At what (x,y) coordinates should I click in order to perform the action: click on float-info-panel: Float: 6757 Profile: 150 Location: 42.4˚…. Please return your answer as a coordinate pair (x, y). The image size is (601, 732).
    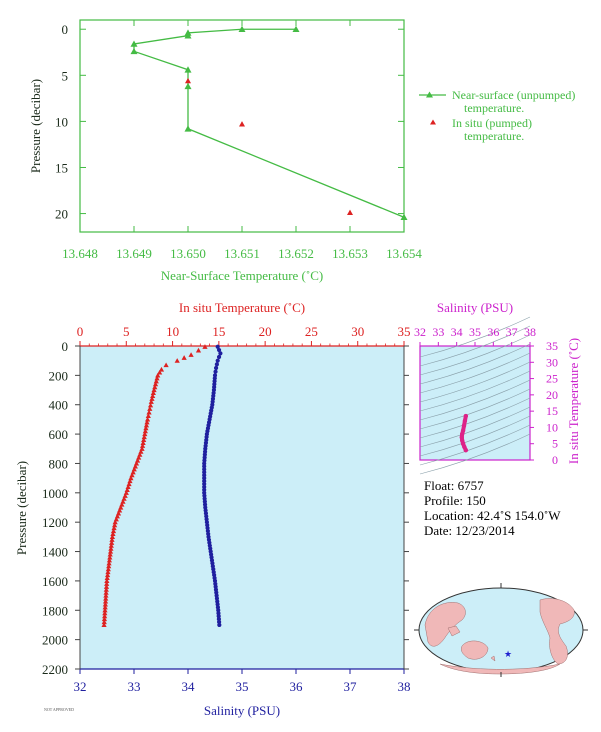
    Looking at the image, I should click on (492, 508).